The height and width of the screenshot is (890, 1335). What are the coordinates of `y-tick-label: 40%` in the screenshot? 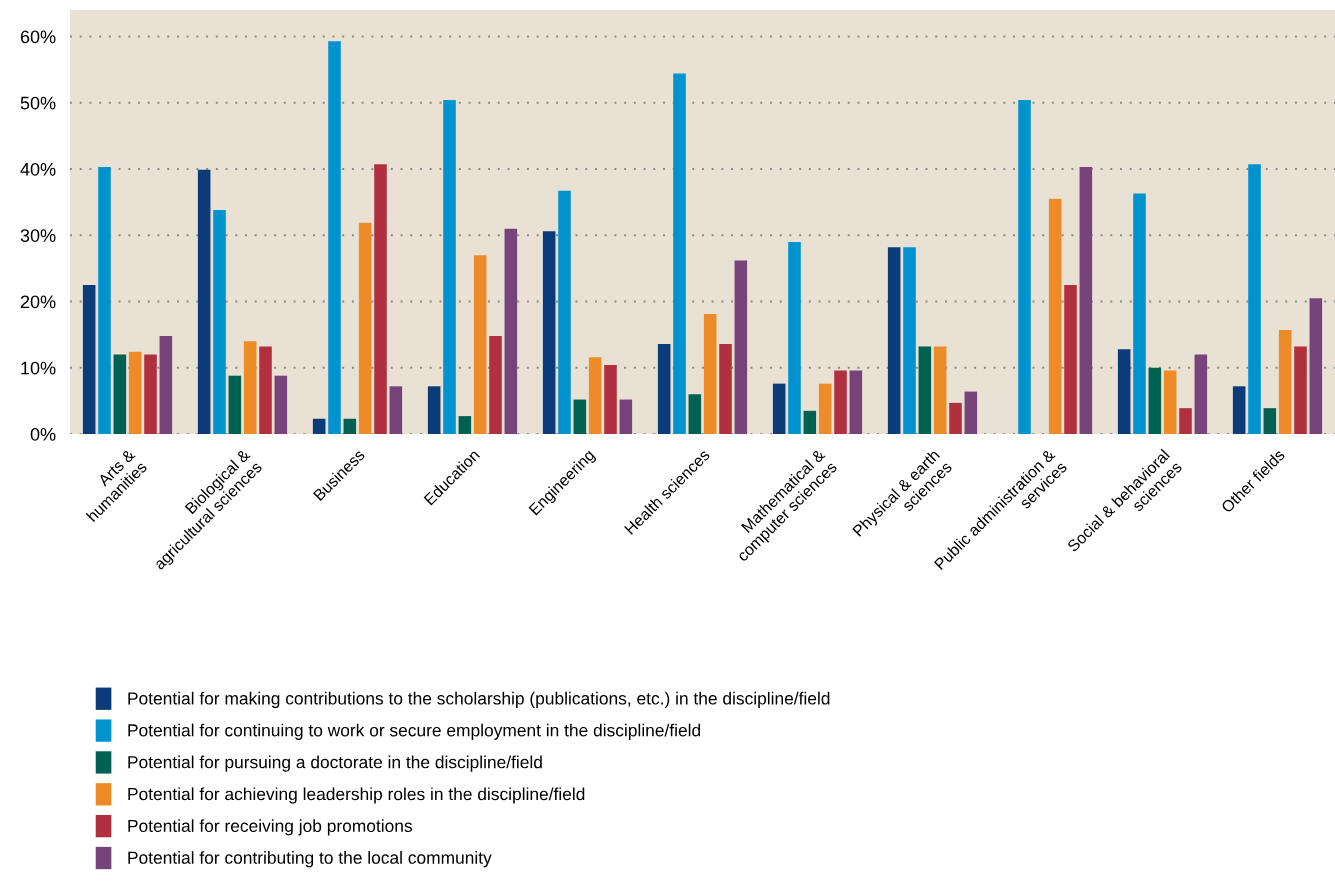 It's located at (38, 169).